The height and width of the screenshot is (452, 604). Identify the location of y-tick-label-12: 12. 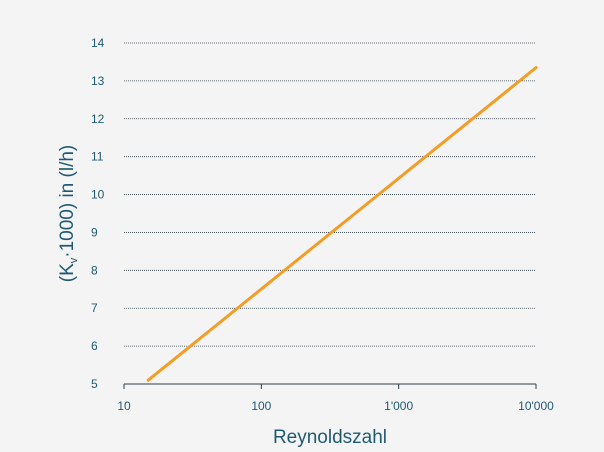
(98, 119).